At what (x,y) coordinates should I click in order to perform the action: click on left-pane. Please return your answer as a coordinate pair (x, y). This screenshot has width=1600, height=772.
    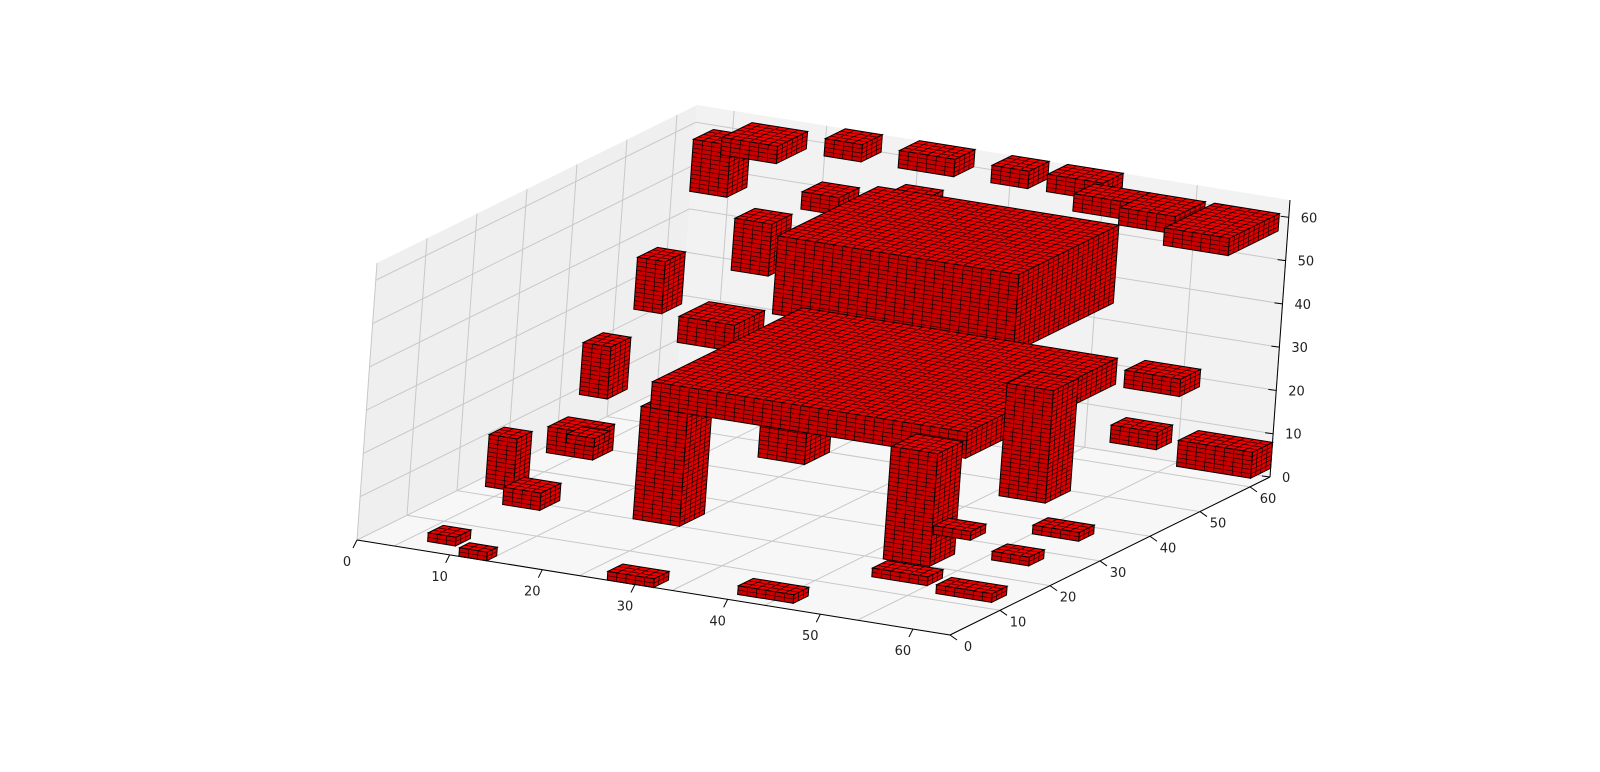
    Looking at the image, I should click on (527, 322).